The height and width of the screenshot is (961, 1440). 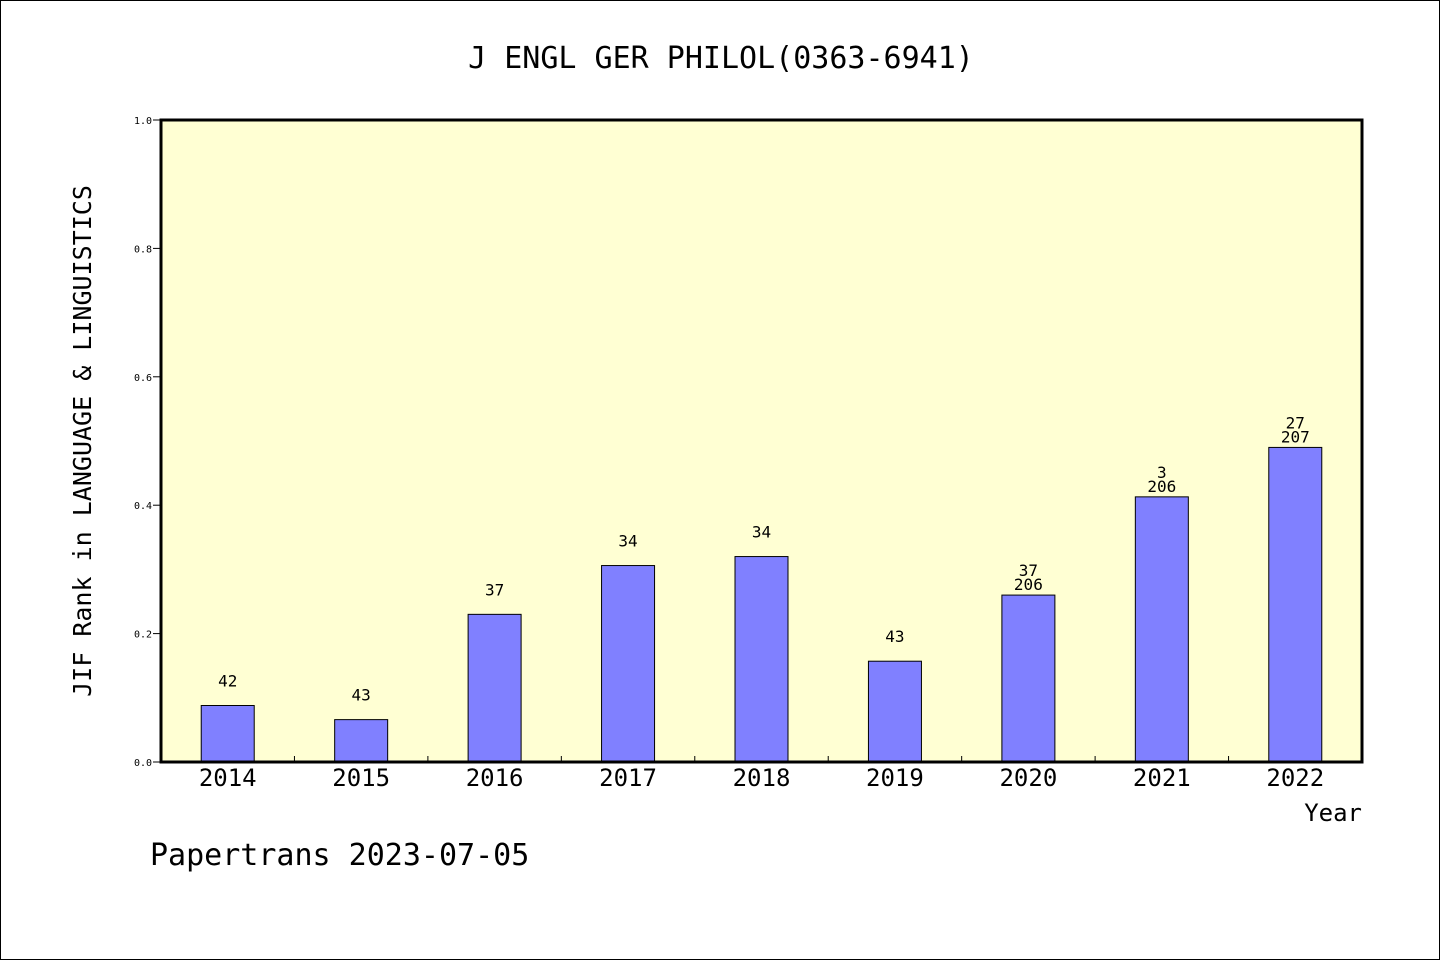 I want to click on bar-2022, so click(x=1295, y=604).